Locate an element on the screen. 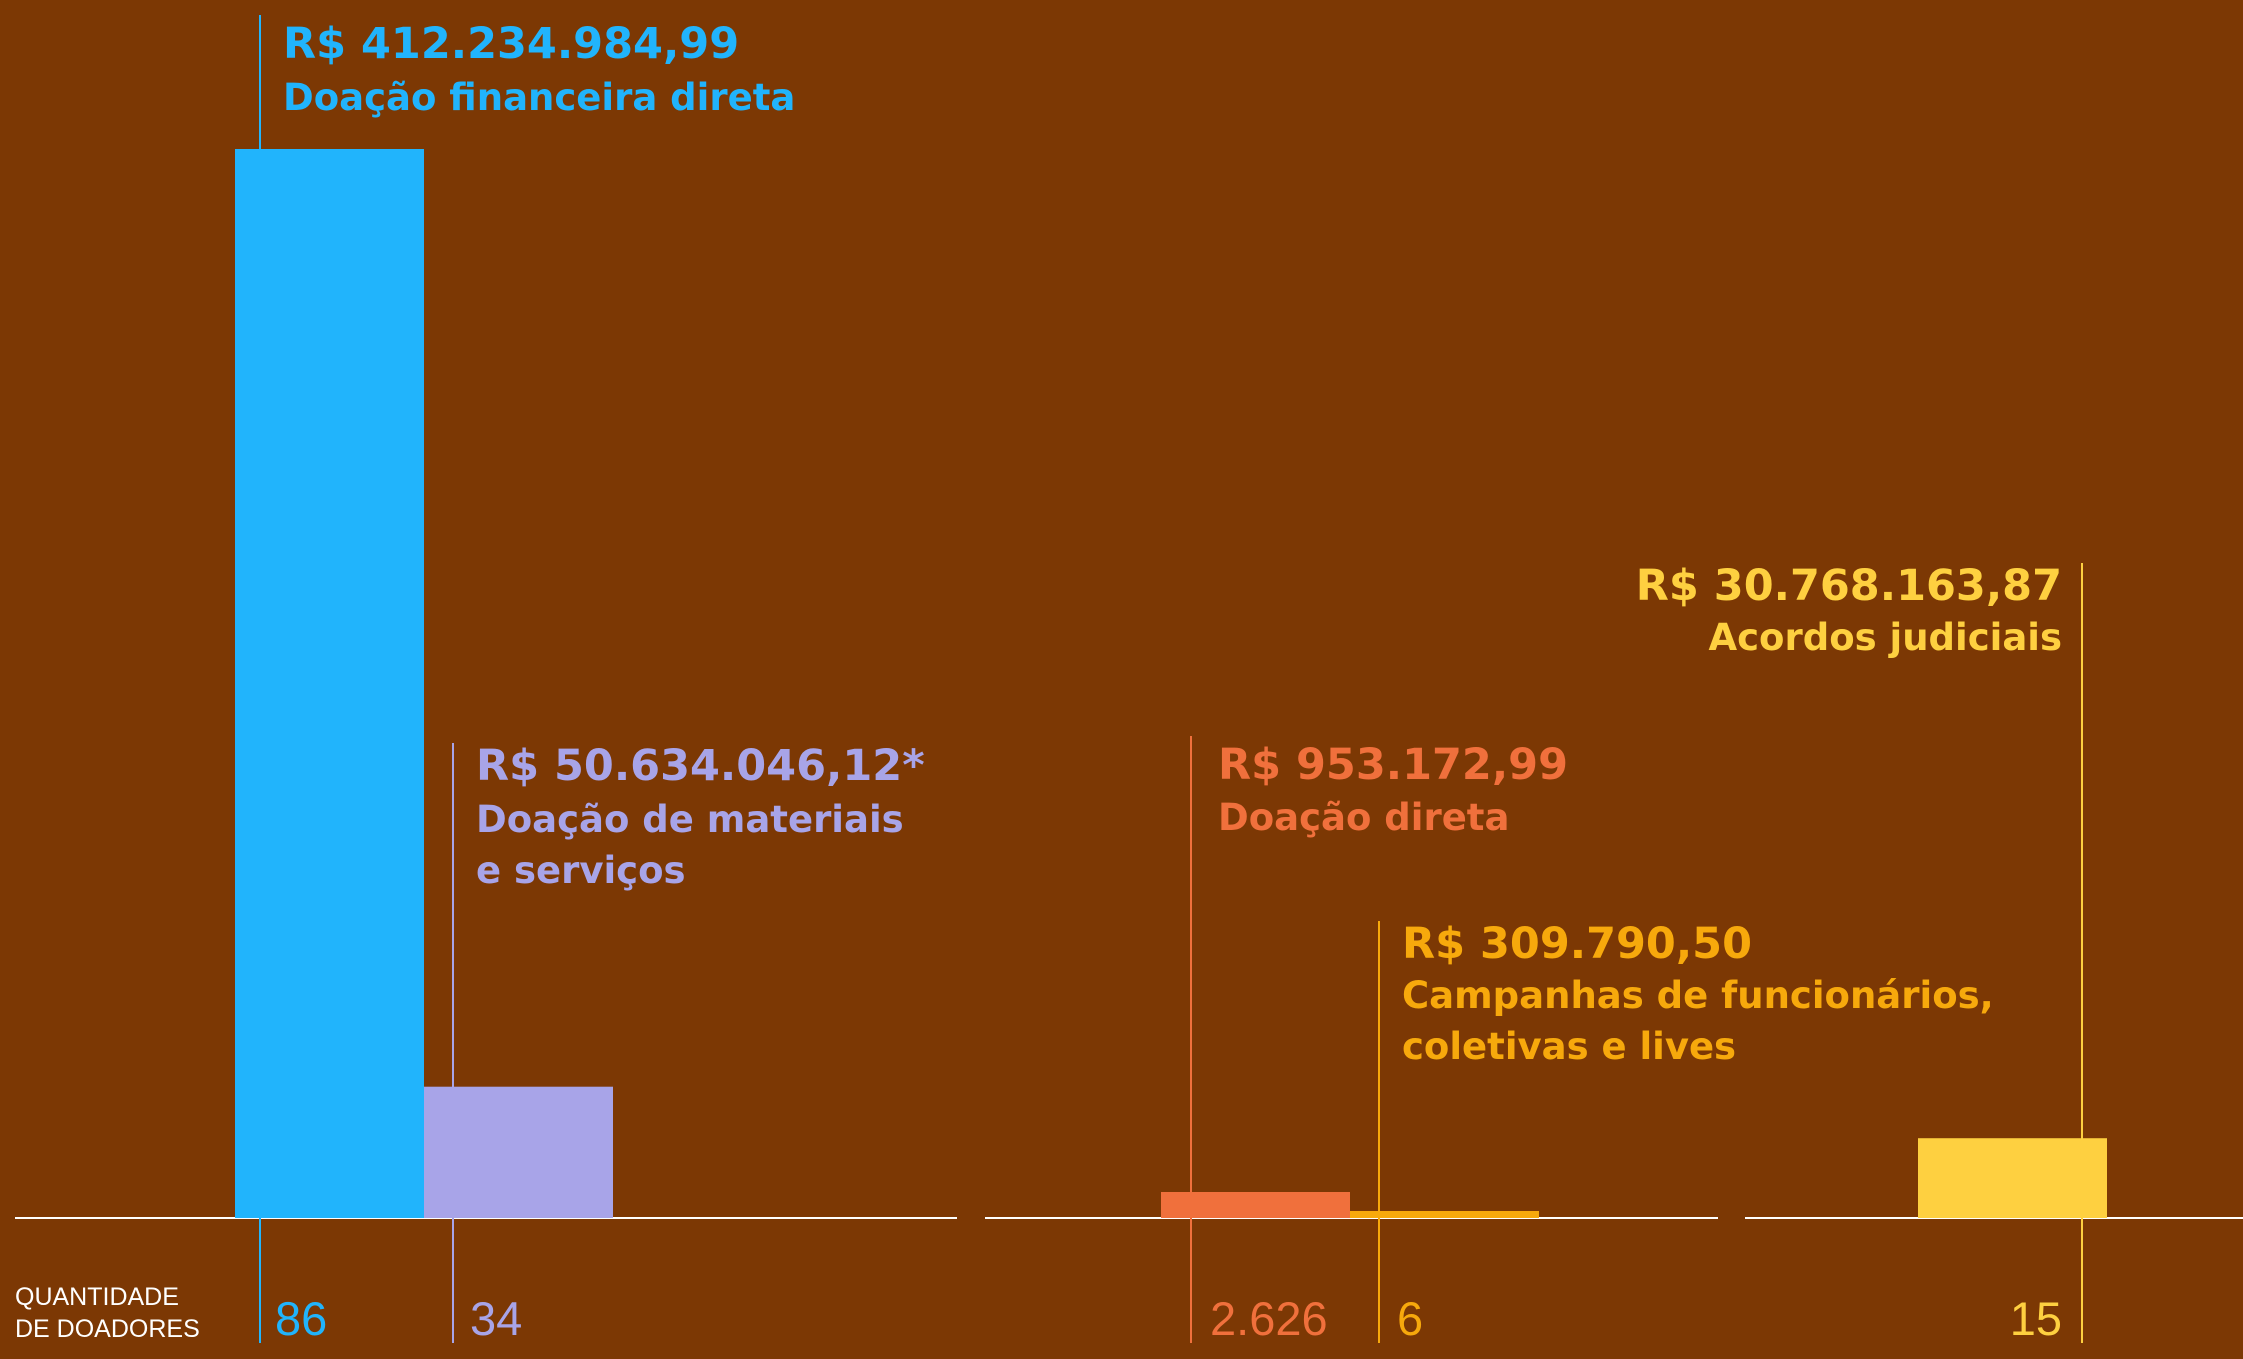 This screenshot has height=1359, width=2243. amount-label-1: R$ 412.234.984,99 is located at coordinates (511, 44).